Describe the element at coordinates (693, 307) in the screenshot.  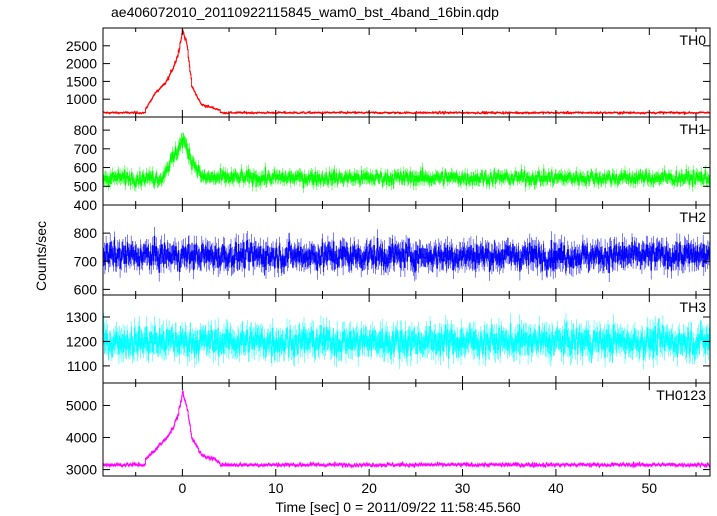
I see `panel-label: TH3` at that location.